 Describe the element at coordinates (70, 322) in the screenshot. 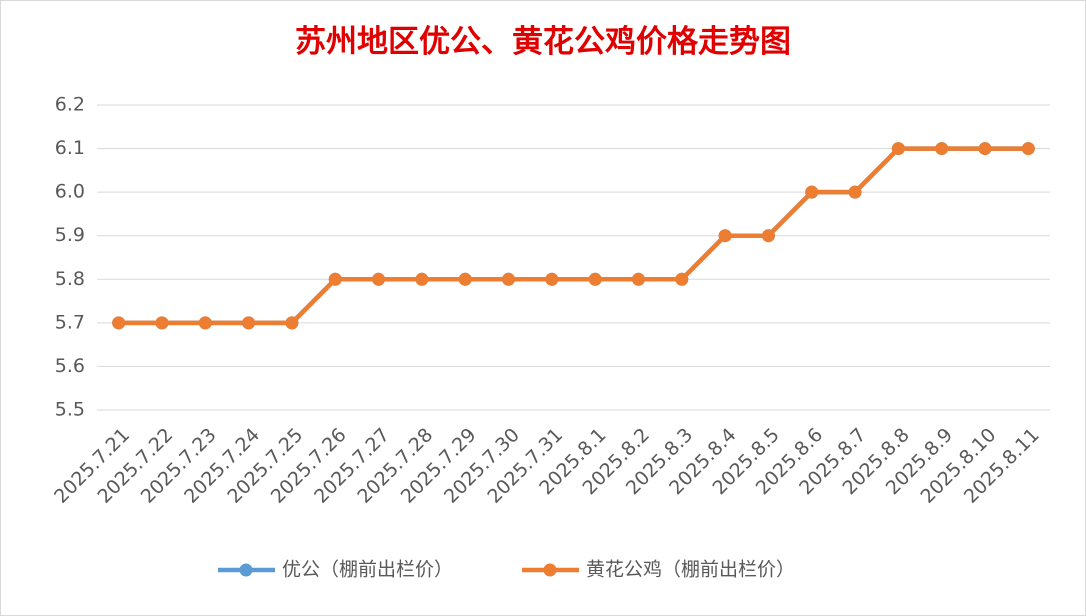

I see `y-tick-label: 5.7` at that location.